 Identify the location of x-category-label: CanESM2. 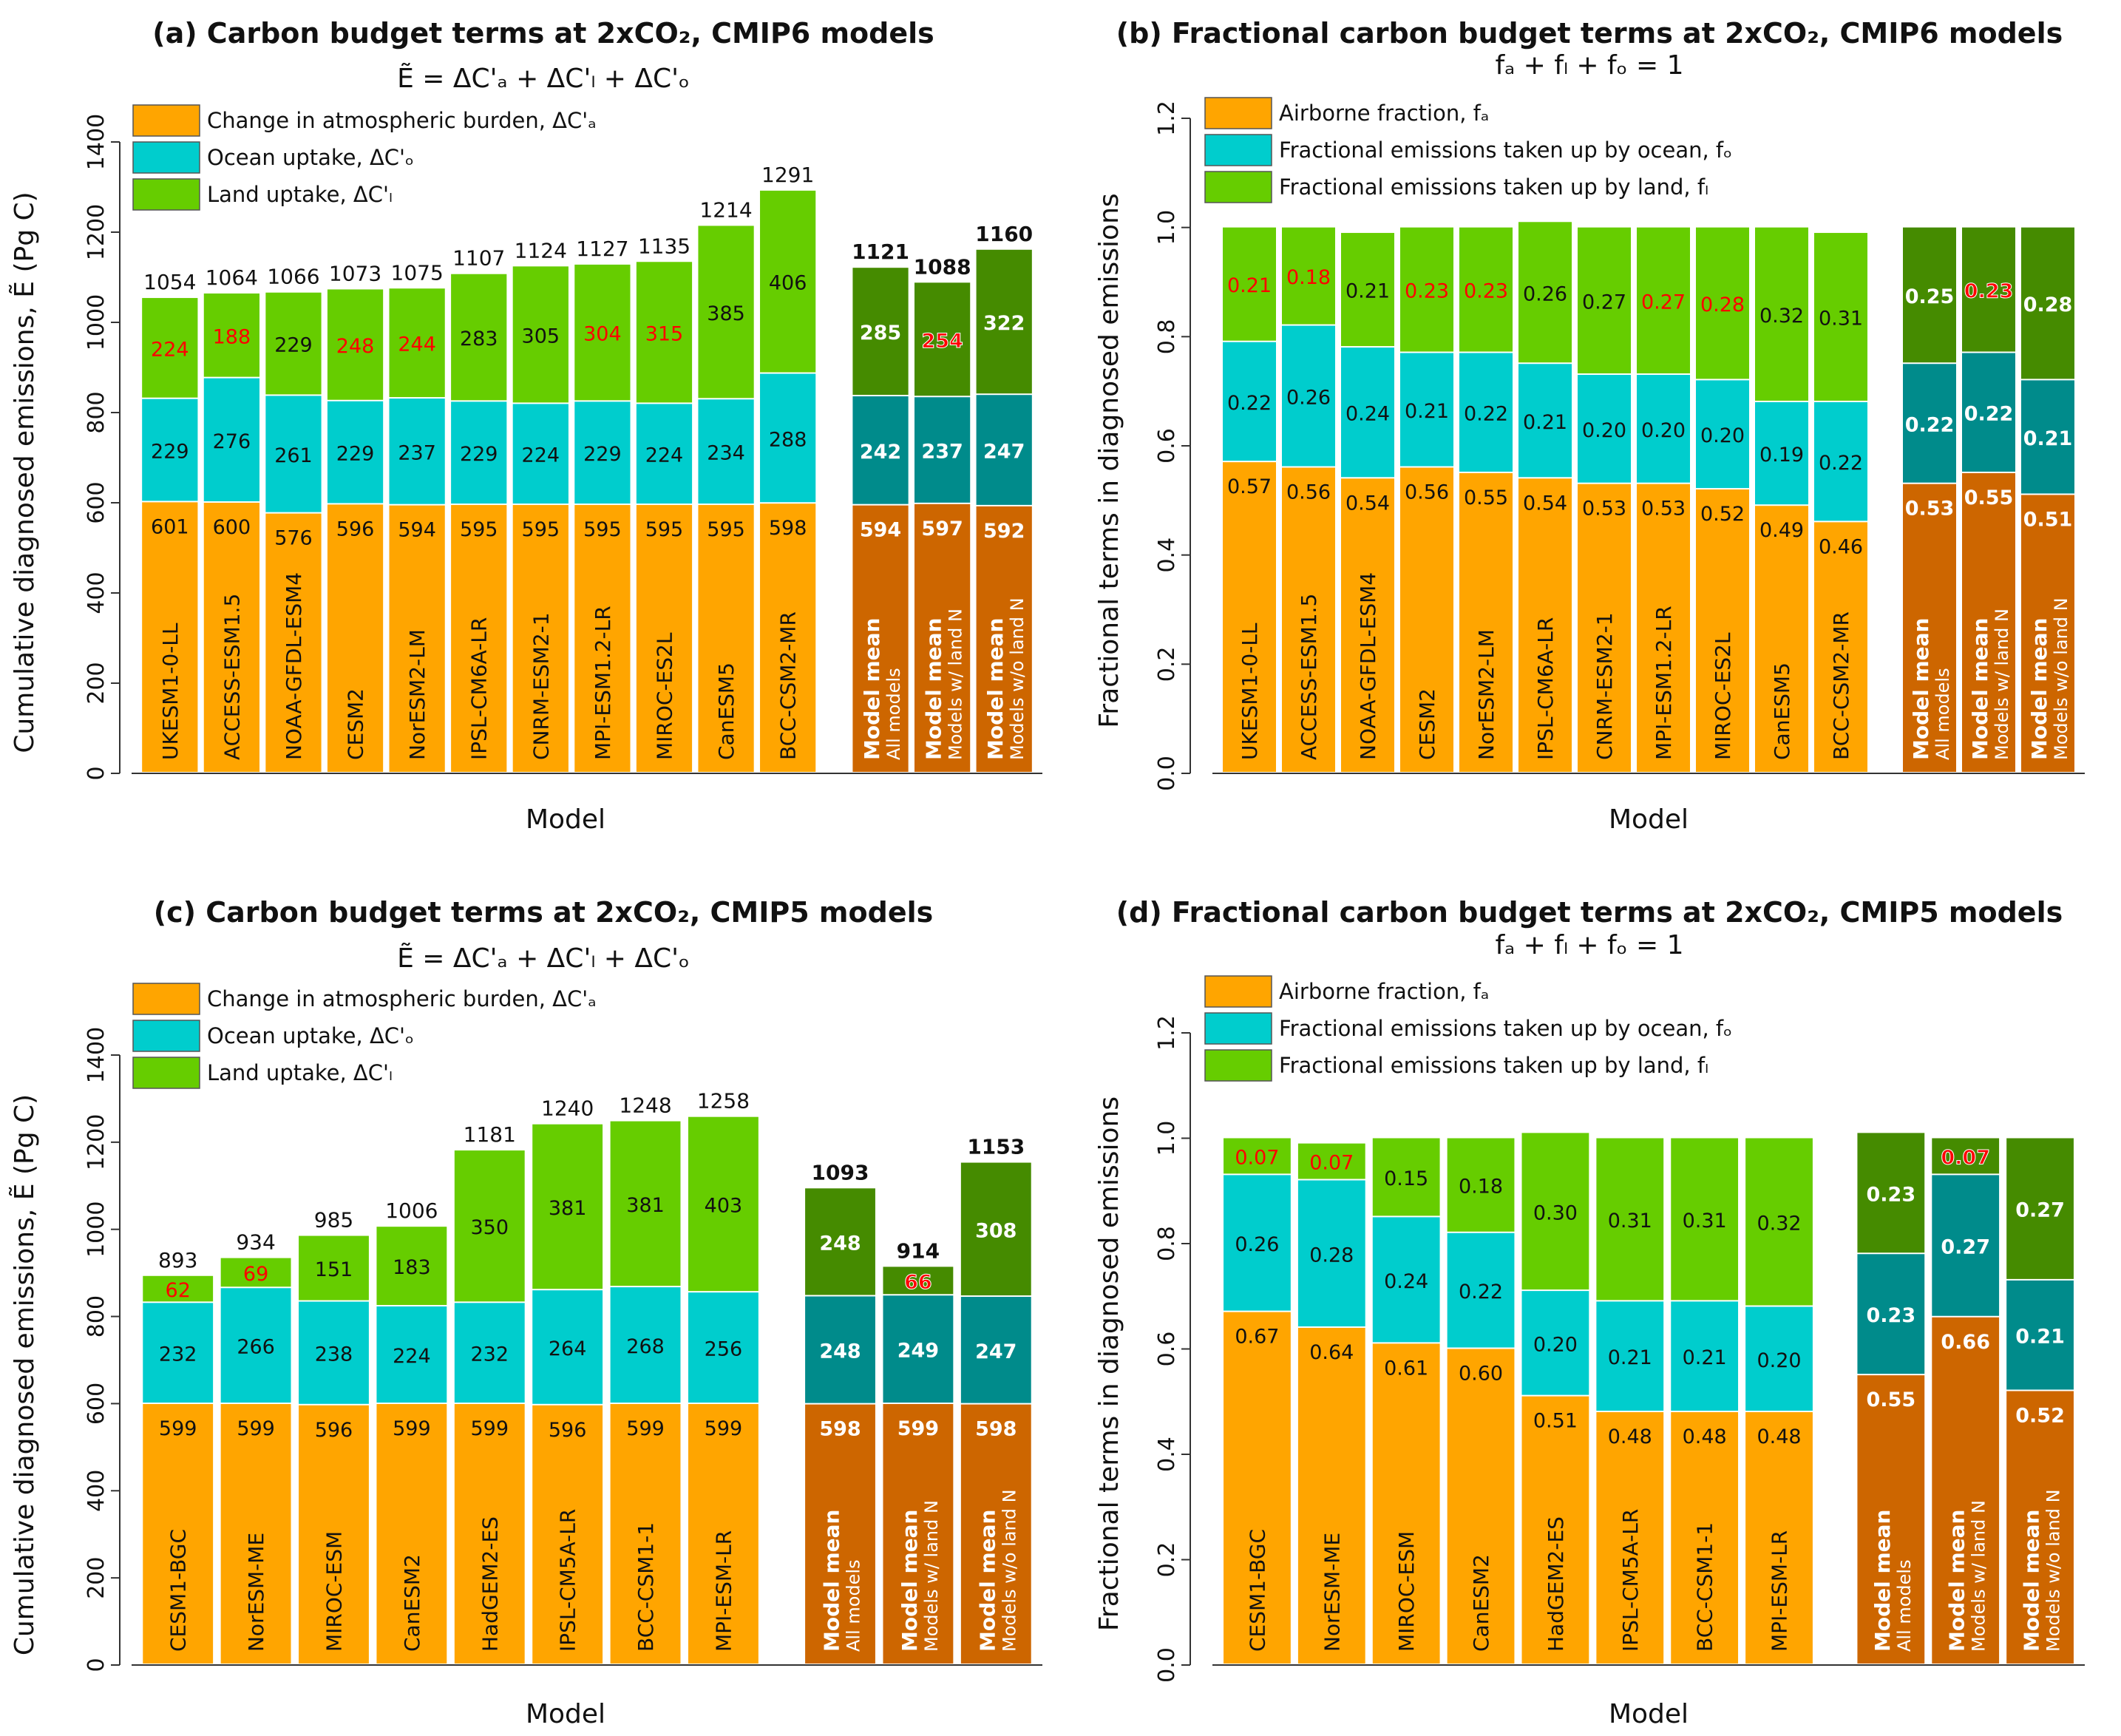
(412, 1603).